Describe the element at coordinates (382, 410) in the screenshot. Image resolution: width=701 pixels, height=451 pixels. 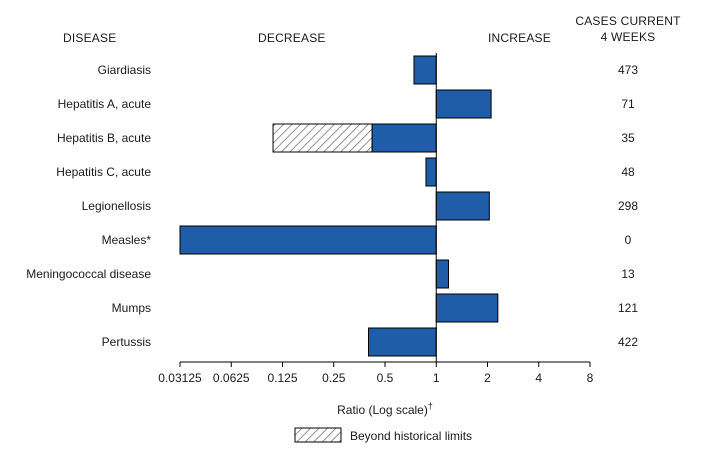
I see `x-axis-title-text: Ratio (Log scale)` at that location.